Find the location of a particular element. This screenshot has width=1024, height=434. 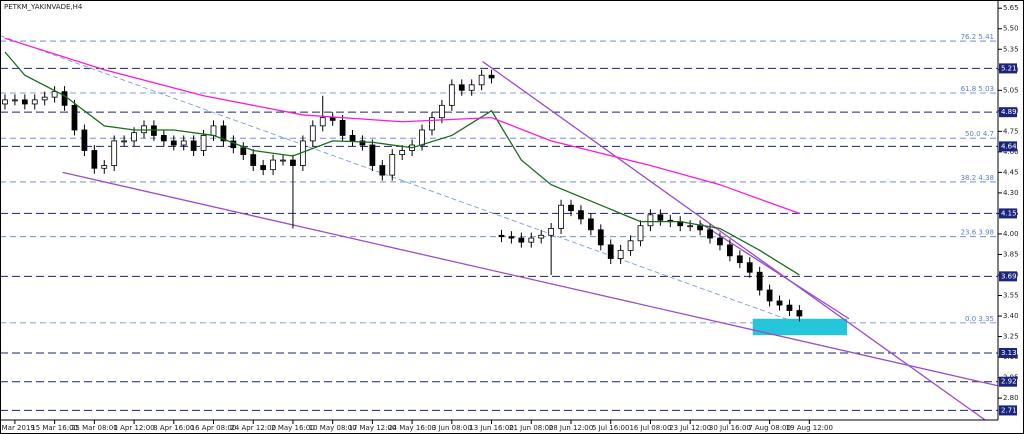

x-tick-label: 15 Mar 16:00 is located at coordinates (54, 428).